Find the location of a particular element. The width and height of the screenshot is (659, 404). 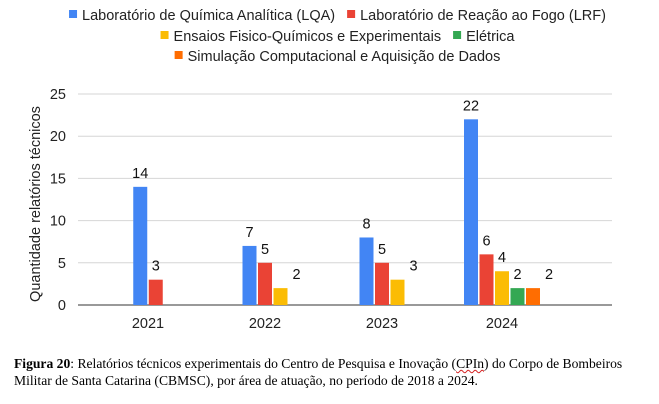

data-label-2023-ensaios-fisico-quimicos-e-experimentais: 3 is located at coordinates (414, 267).